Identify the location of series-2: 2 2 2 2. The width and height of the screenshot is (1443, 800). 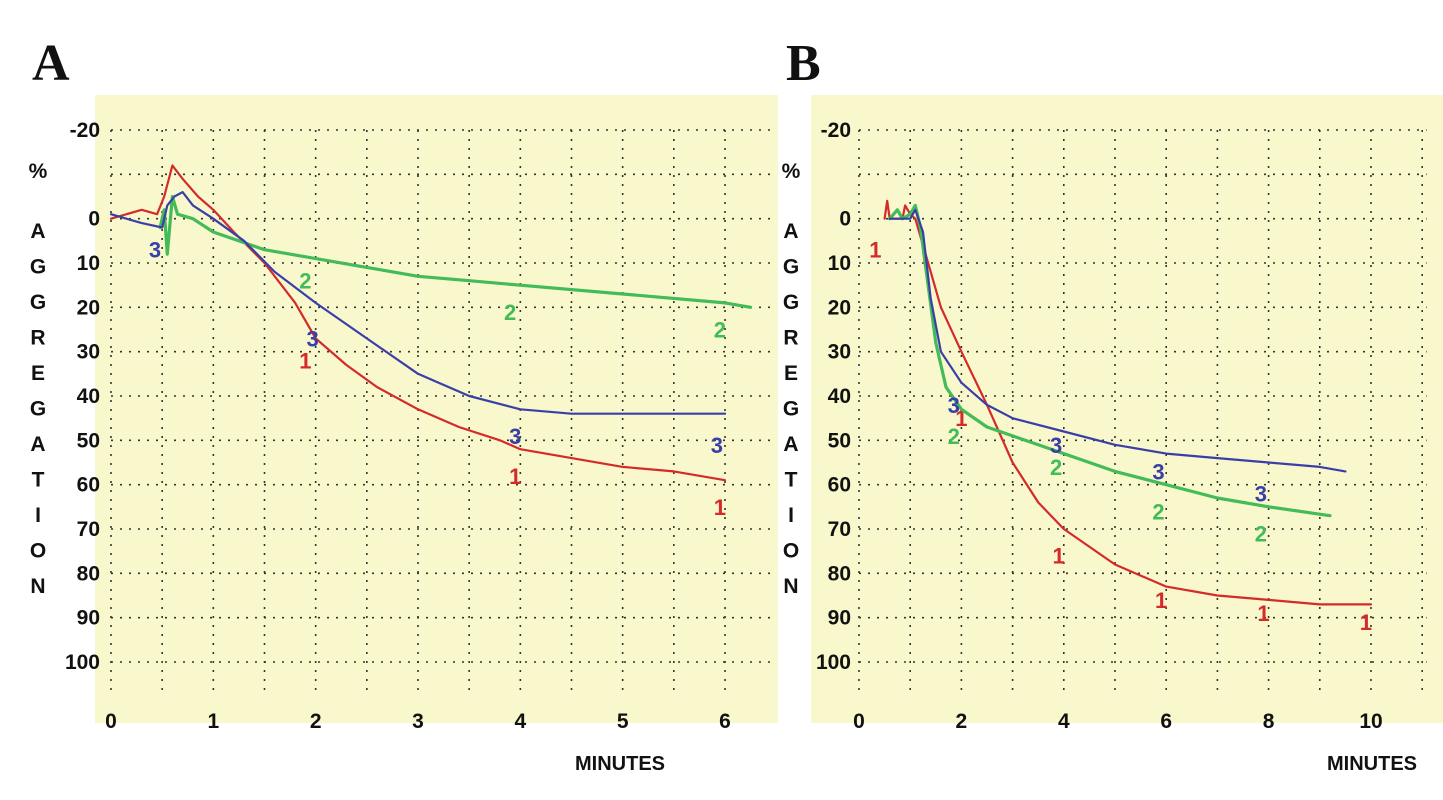
(1110, 374).